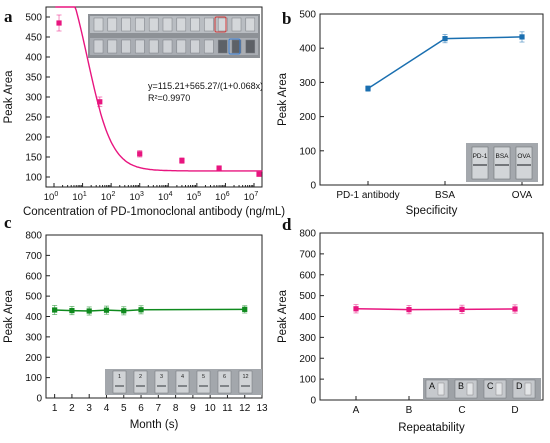 This screenshot has height=443, width=550. I want to click on b-xlabel: Specificity, so click(432, 211).